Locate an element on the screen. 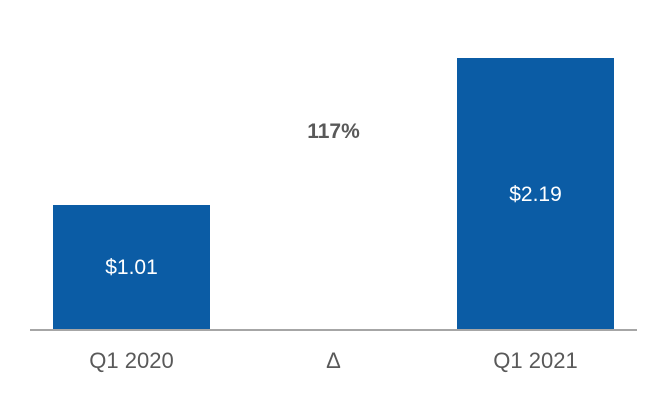  bar-q1-2020: $1.01 is located at coordinates (131, 267).